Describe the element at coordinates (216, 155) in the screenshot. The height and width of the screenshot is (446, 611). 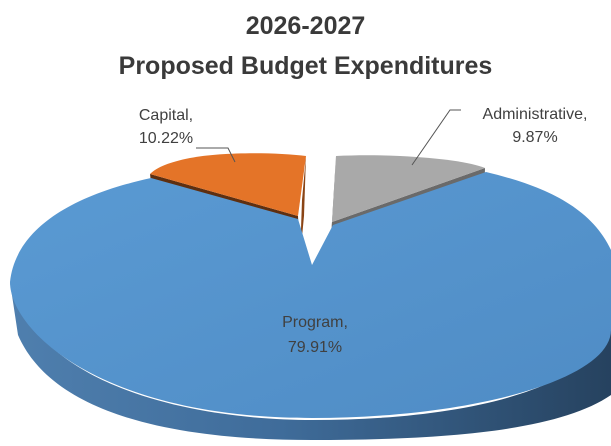
I see `leader-line-capital` at that location.